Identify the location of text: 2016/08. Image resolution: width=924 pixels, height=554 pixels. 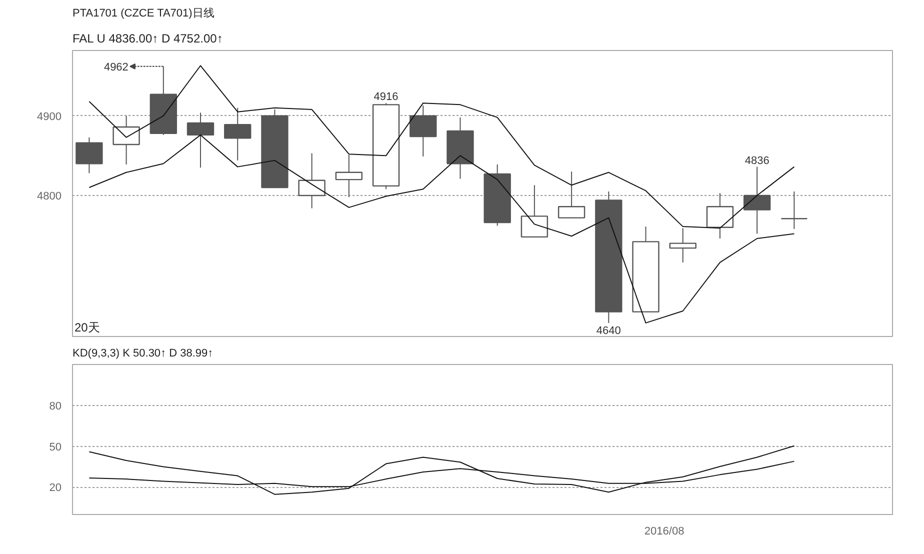
(664, 532).